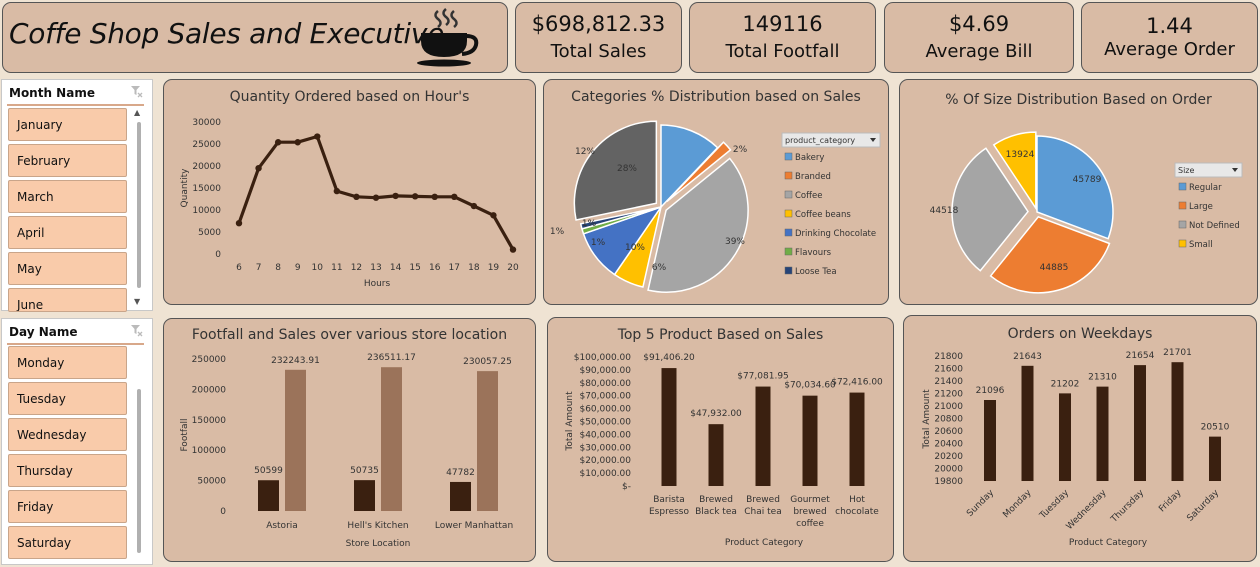  What do you see at coordinates (605, 448) in the screenshot?
I see `y-tick-label: $30,000.00` at bounding box center [605, 448].